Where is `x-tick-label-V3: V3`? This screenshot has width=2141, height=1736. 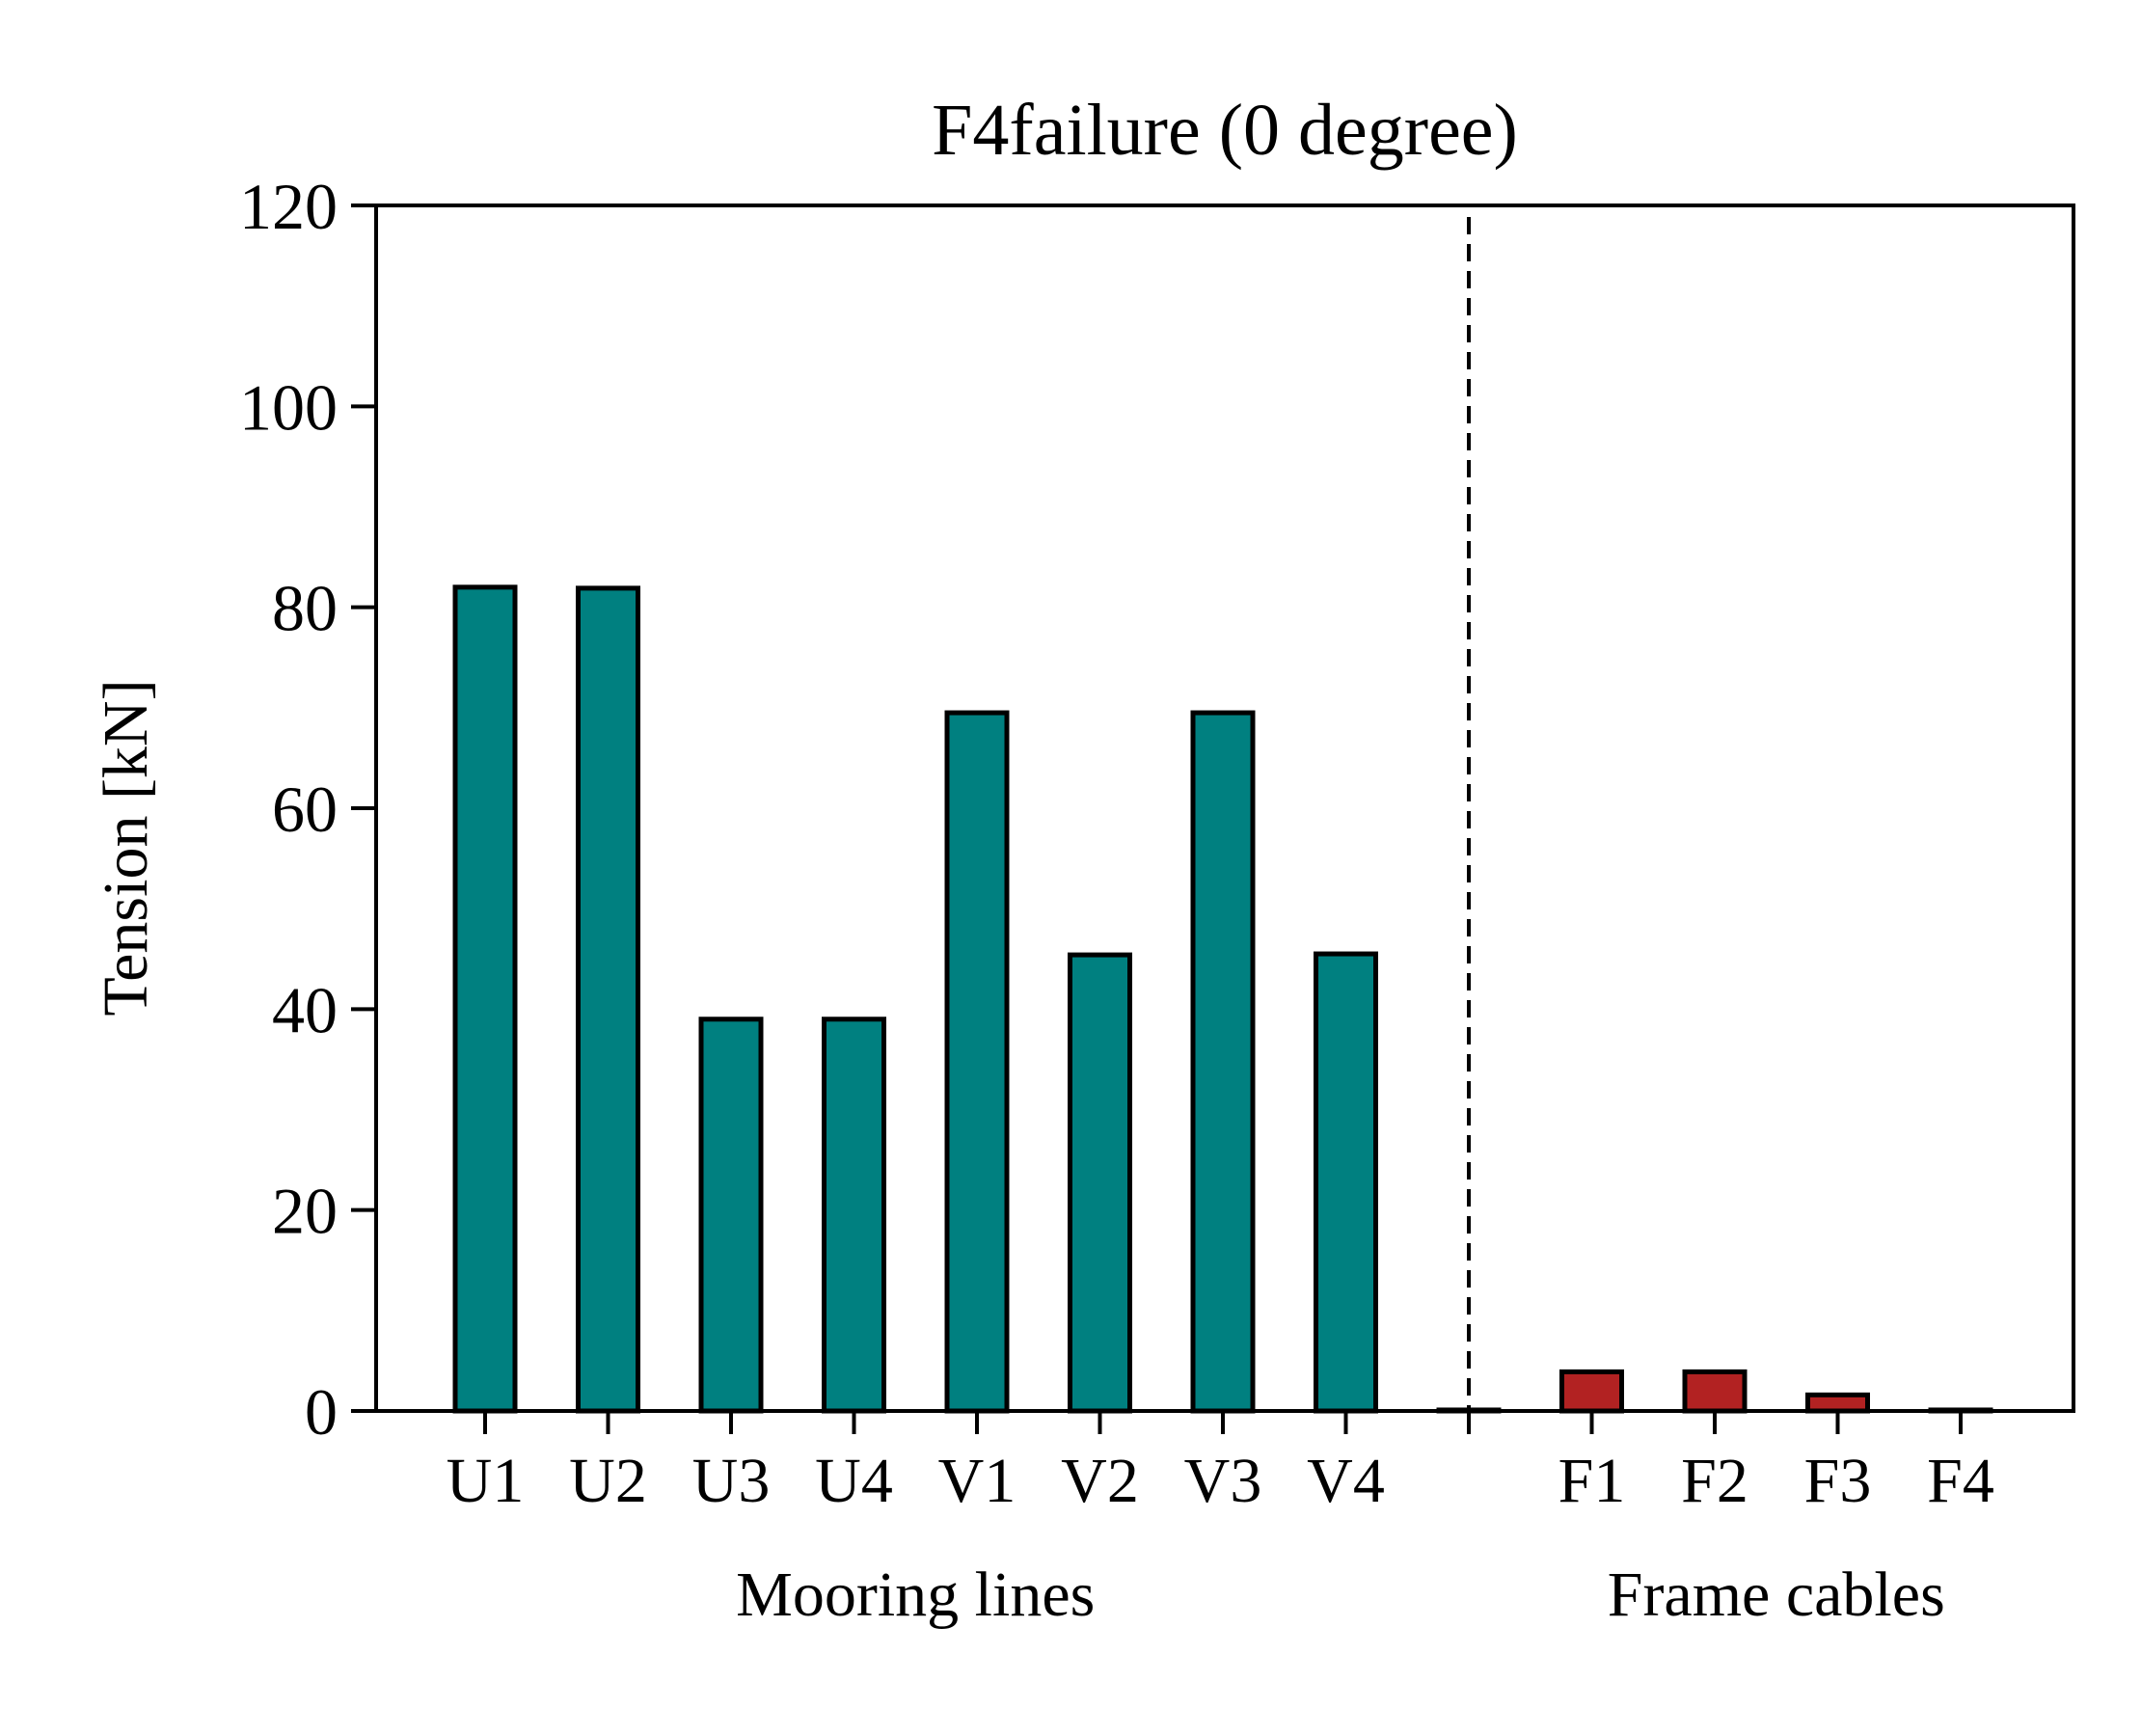
x-tick-label-V3: V3 is located at coordinates (1223, 1481).